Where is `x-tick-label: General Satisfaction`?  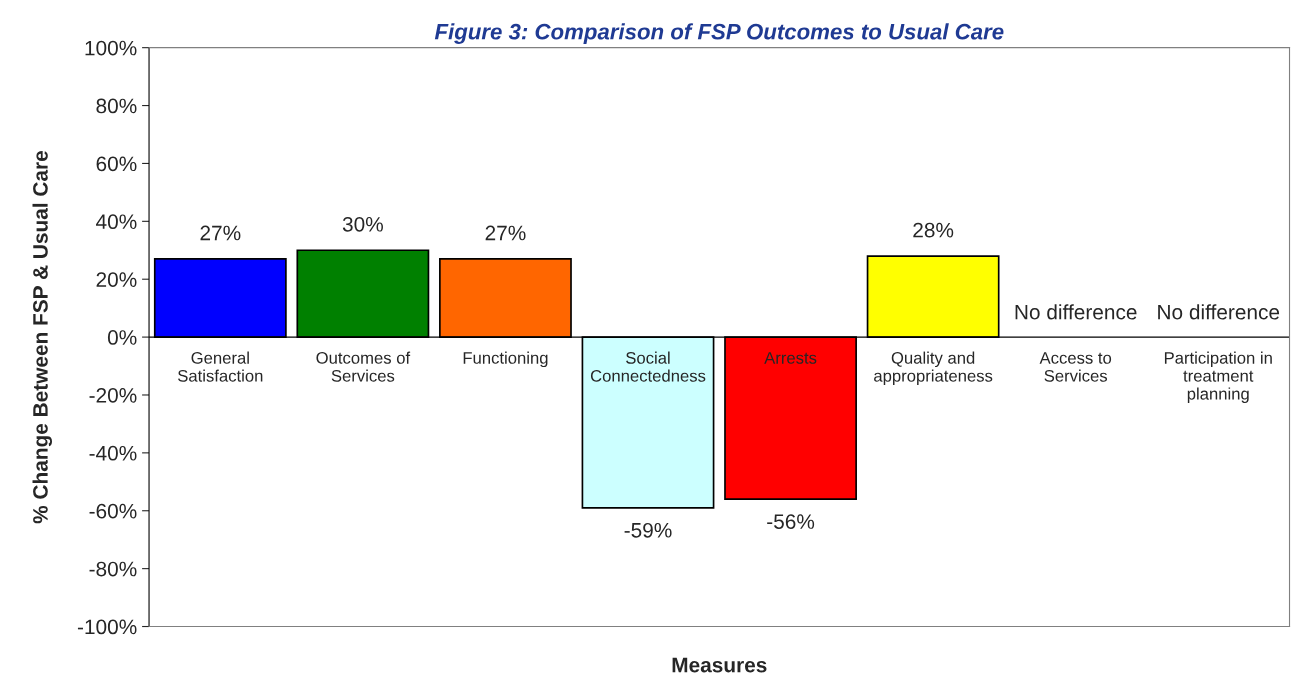 x-tick-label: General Satisfaction is located at coordinates (220, 366).